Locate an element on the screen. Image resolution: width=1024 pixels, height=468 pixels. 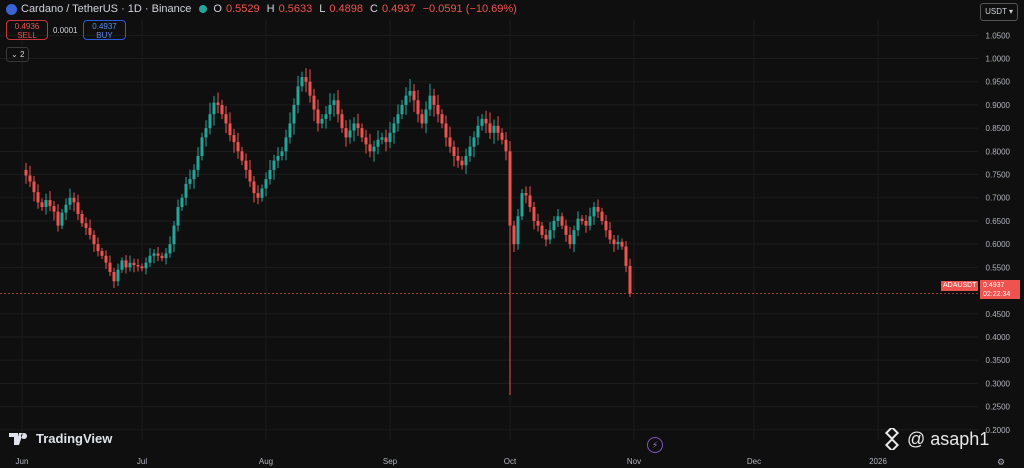
indicators-toggle: ⌄ 2 is located at coordinates (18, 54).